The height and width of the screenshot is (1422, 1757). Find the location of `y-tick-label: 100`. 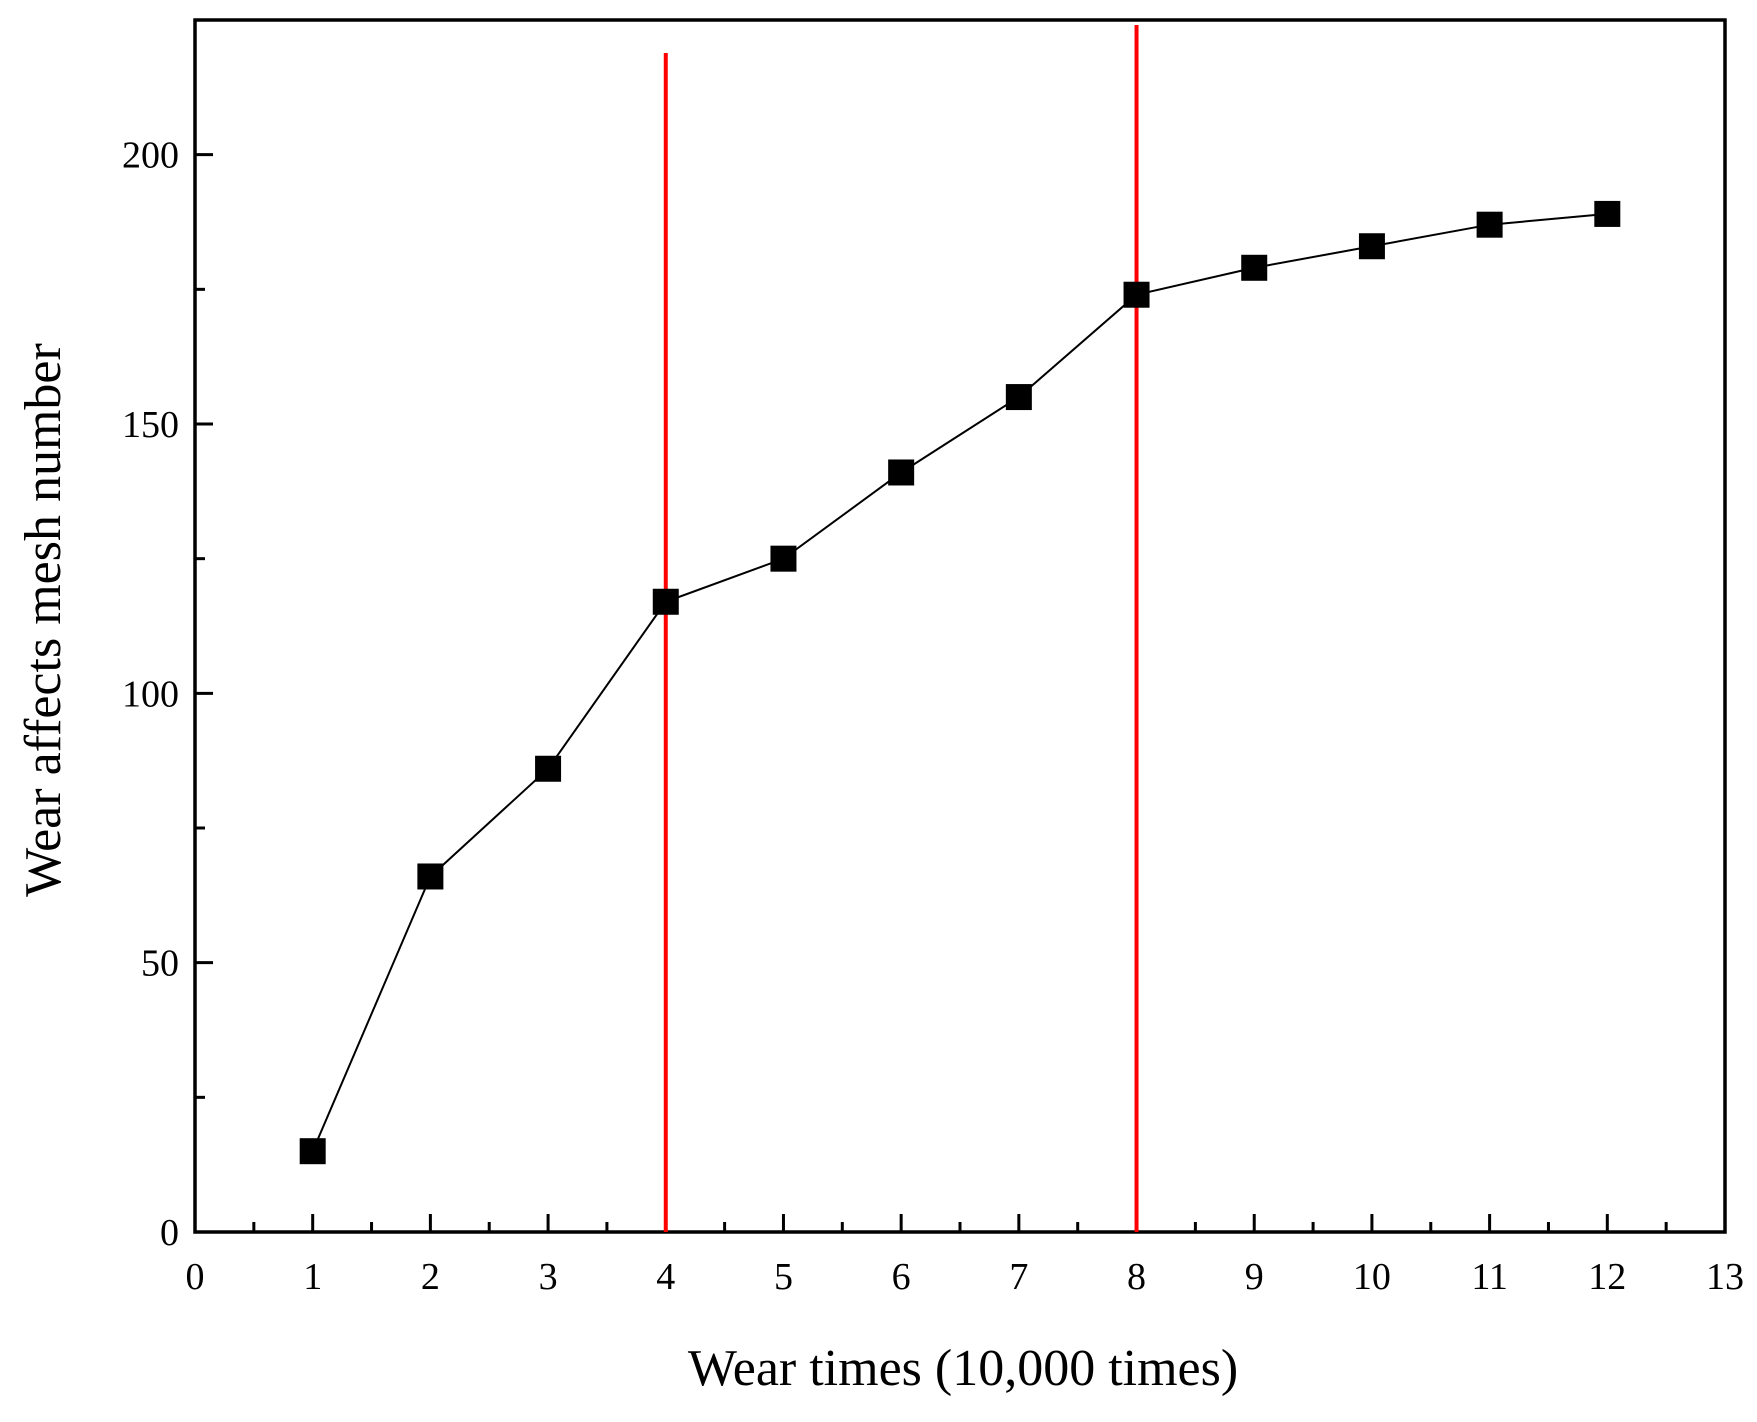

y-tick-label: 100 is located at coordinates (150, 694).